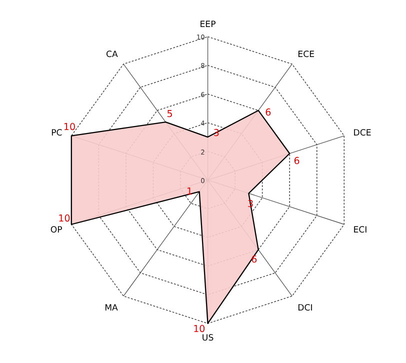 This screenshot has width=406, height=363. I want to click on spoke-label: DCE, so click(362, 133).